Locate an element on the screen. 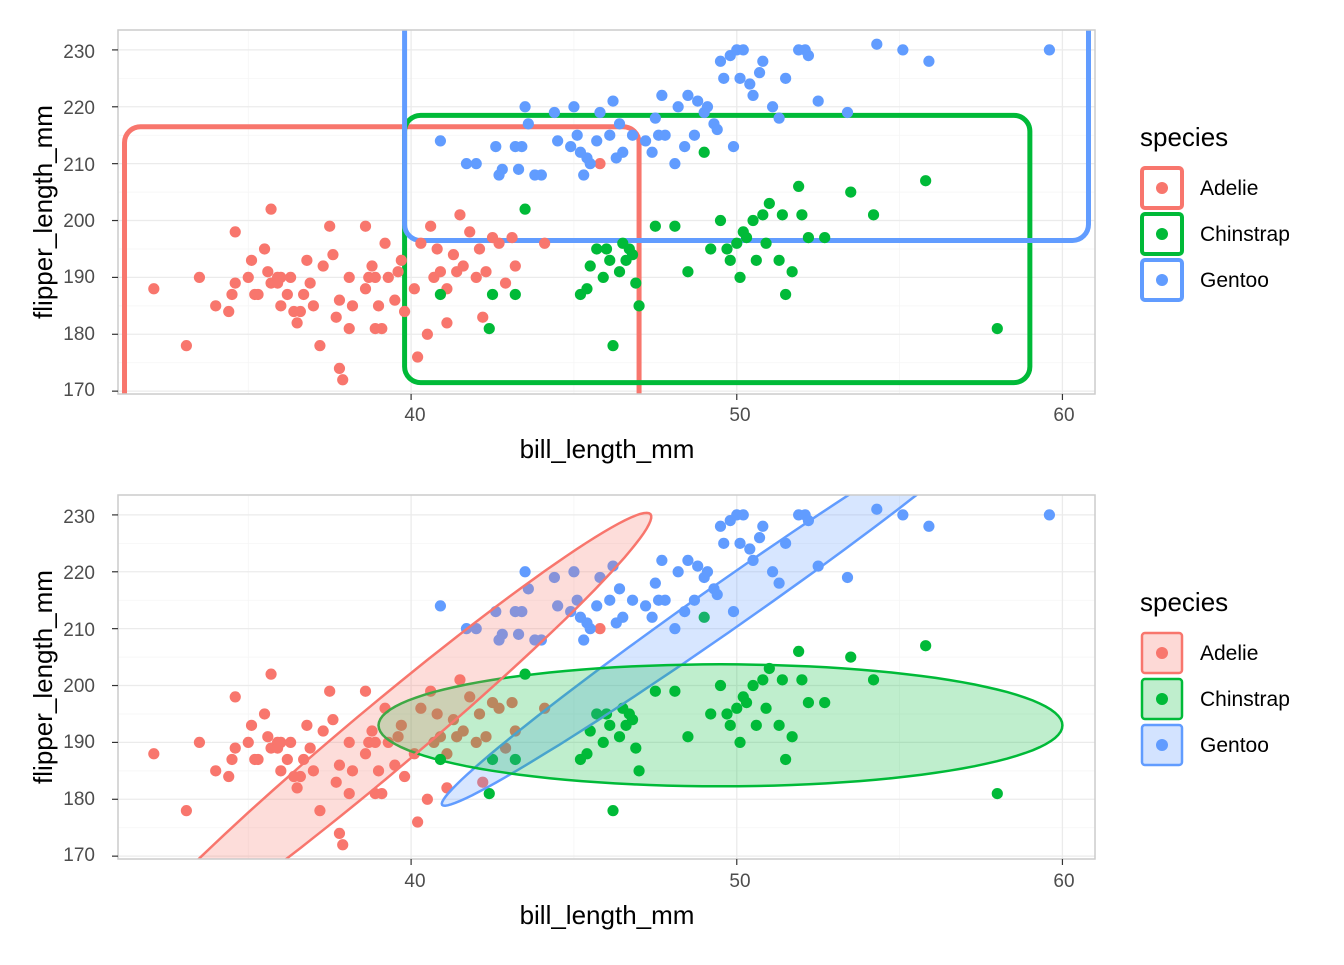 This screenshot has width=1344, height=965. y-tick-label: 200 is located at coordinates (79, 686).